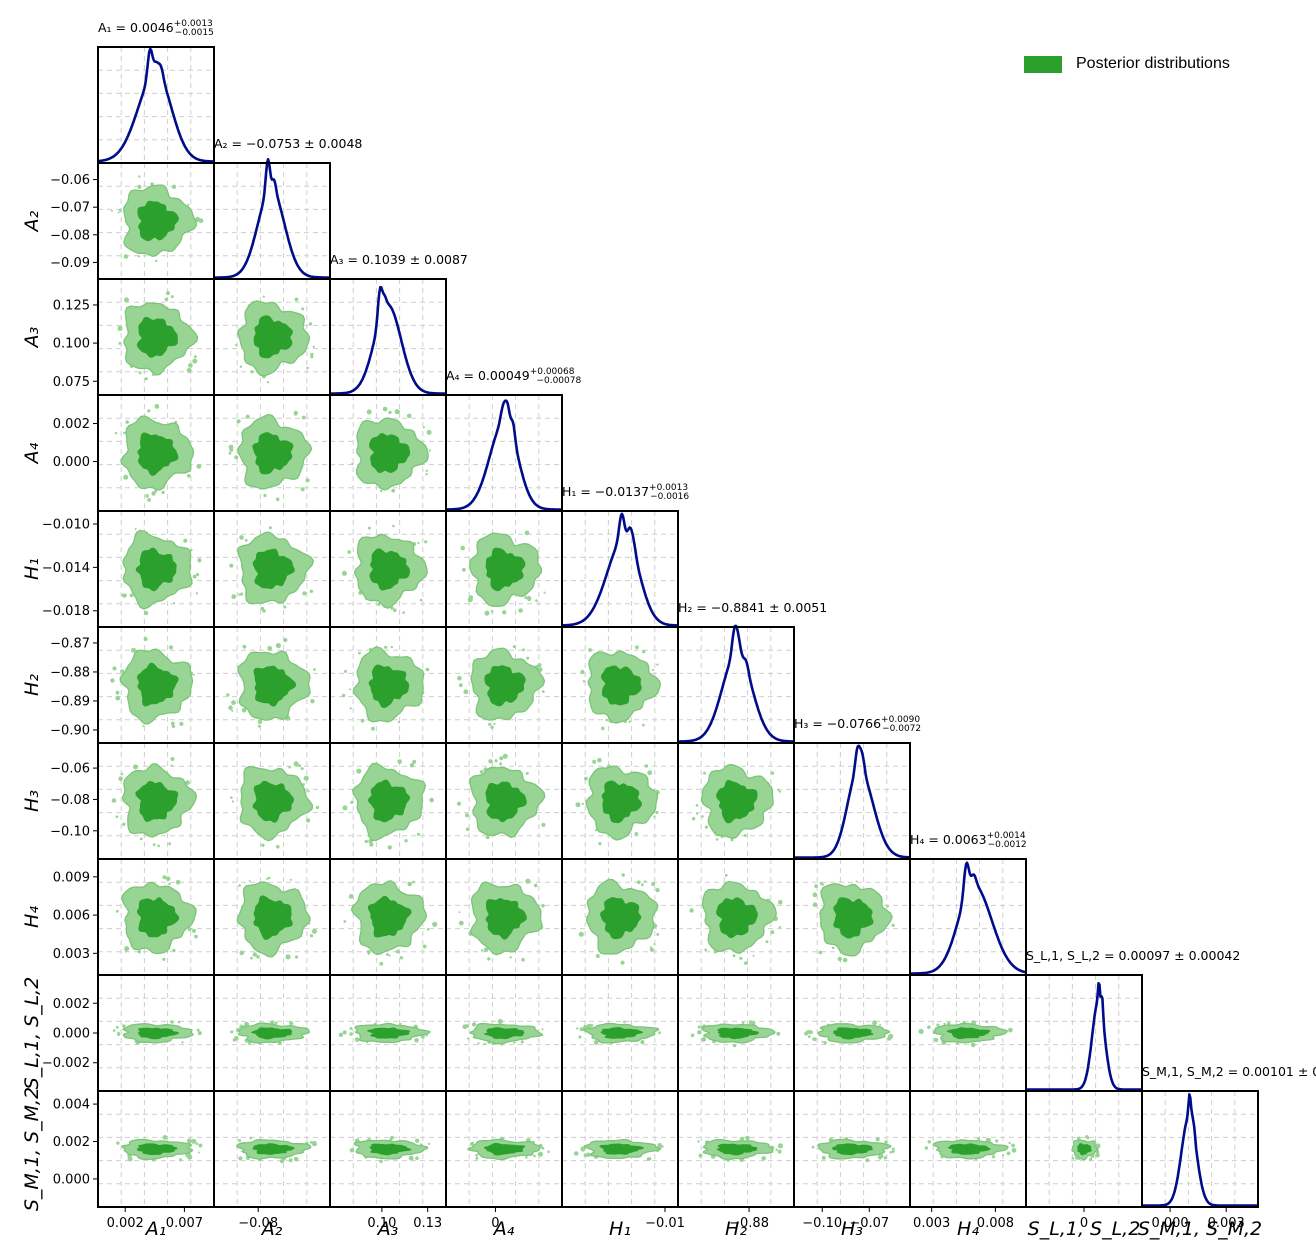 The height and width of the screenshot is (1260, 1316). What do you see at coordinates (32, 801) in the screenshot?
I see `y-axis-label: H₃` at bounding box center [32, 801].